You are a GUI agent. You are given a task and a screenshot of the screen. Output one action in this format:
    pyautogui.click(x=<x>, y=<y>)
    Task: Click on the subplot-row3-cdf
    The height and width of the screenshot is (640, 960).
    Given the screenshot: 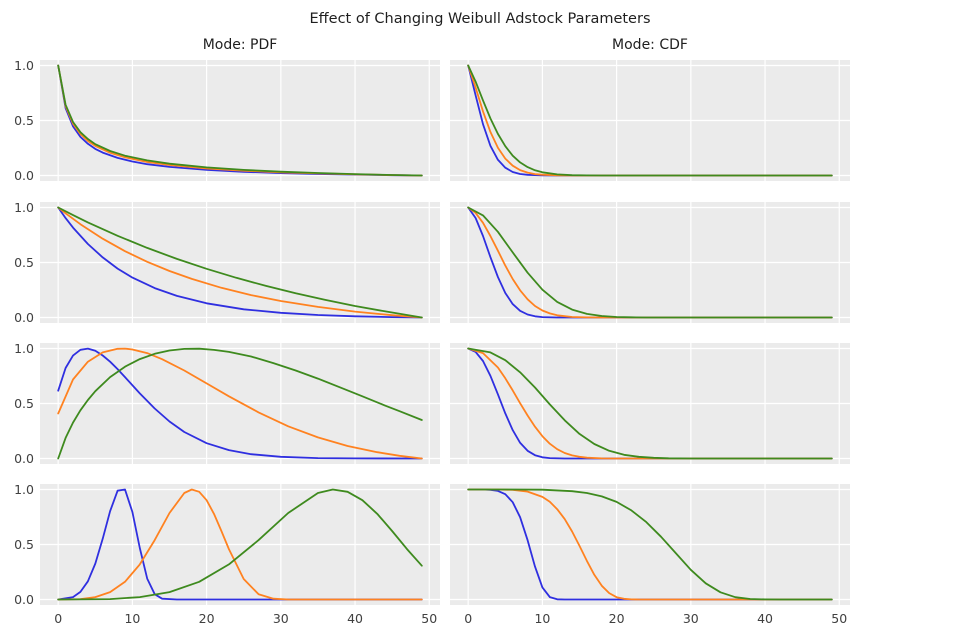 What is the action you would take?
    pyautogui.click(x=650, y=403)
    